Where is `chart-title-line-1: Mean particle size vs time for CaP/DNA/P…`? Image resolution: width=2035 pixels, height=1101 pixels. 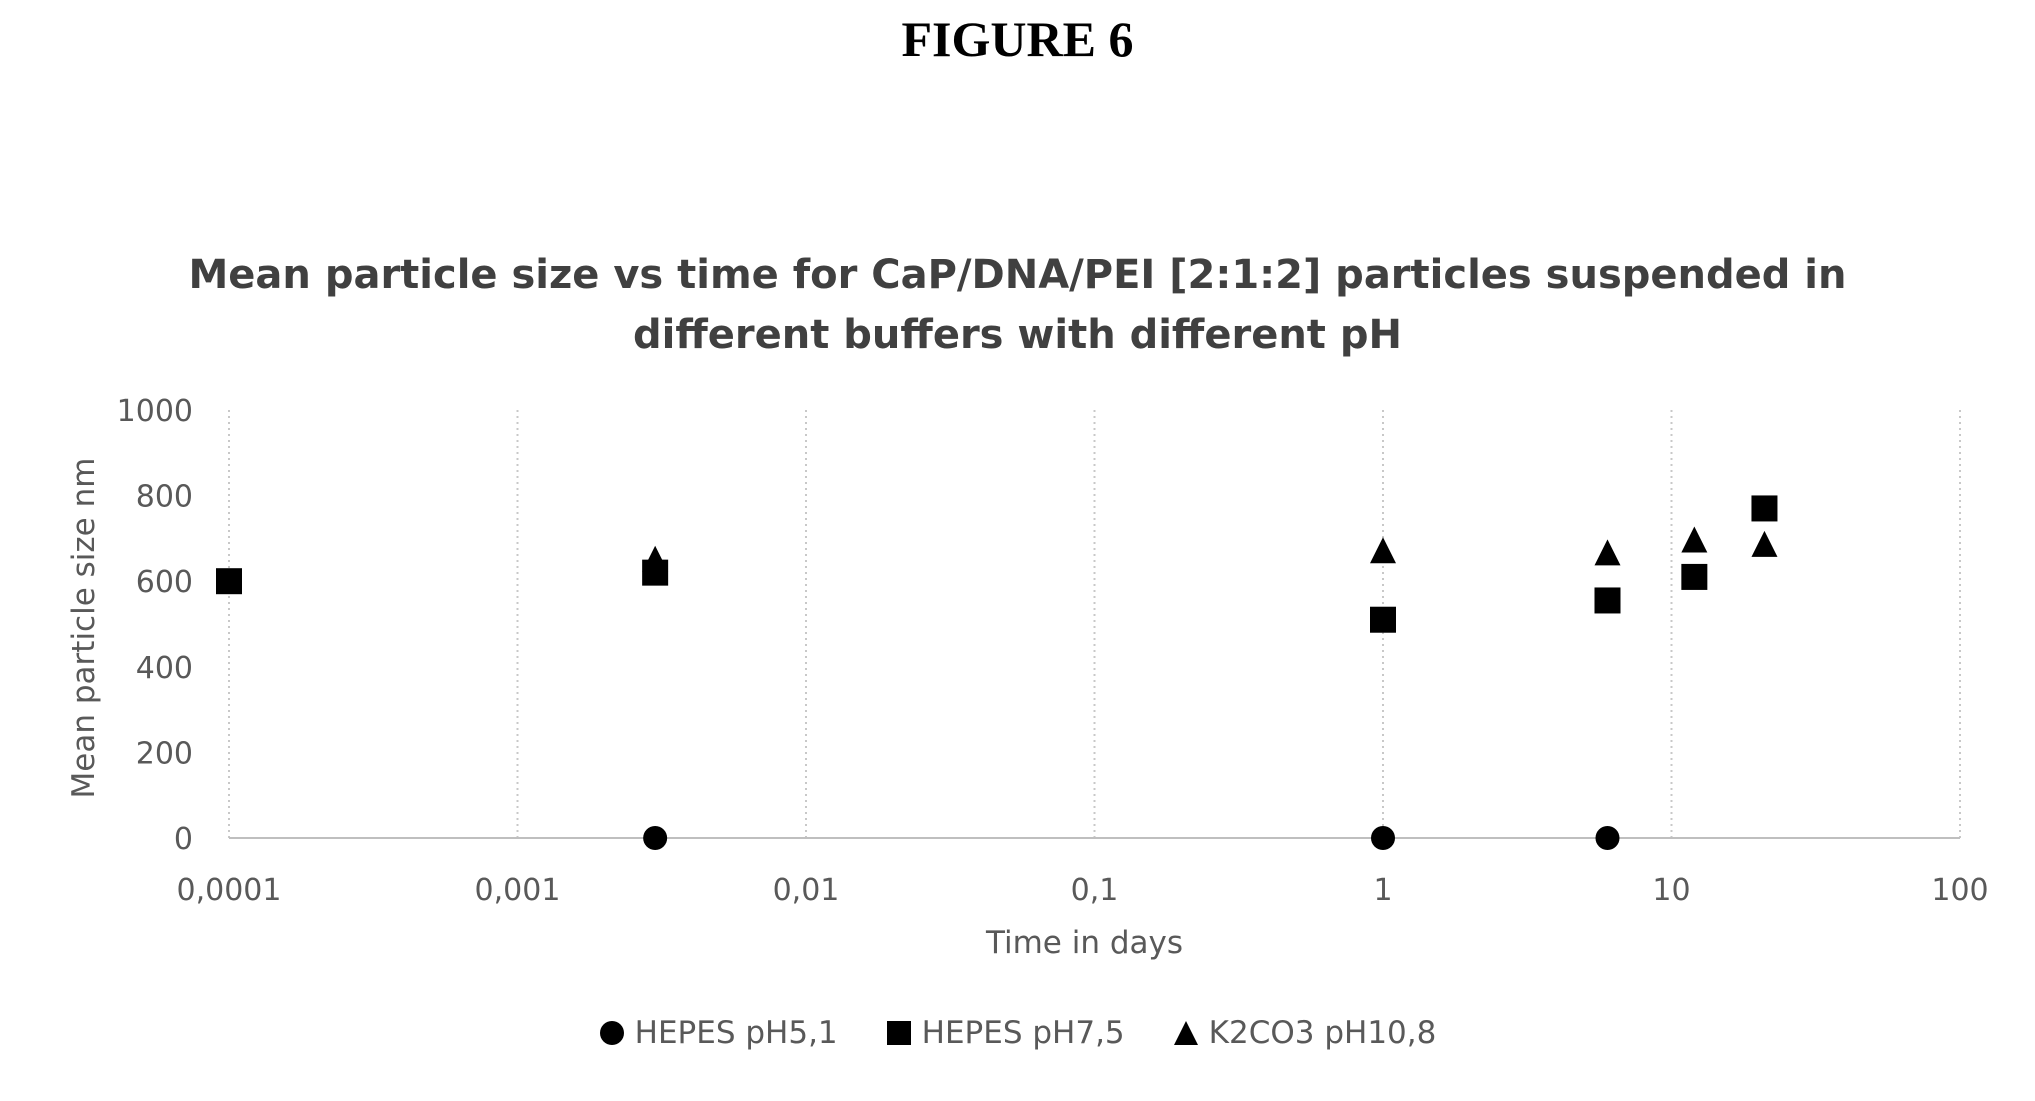 chart-title-line-1: Mean particle size vs time for CaP/DNA/P… is located at coordinates (1017, 275).